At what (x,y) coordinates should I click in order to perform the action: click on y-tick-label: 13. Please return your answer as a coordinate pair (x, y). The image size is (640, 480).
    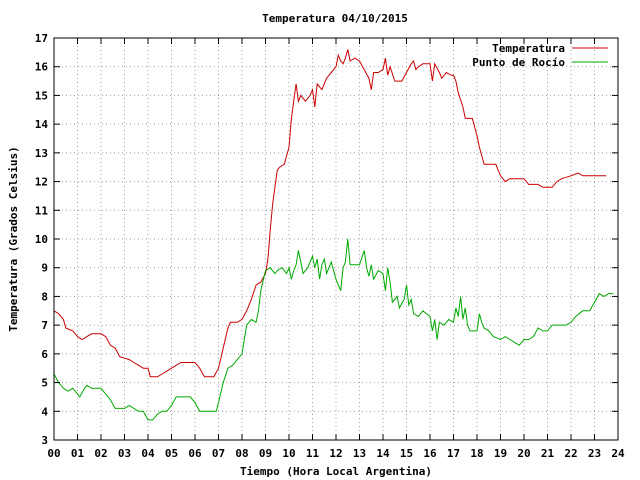
    Looking at the image, I should click on (41, 153).